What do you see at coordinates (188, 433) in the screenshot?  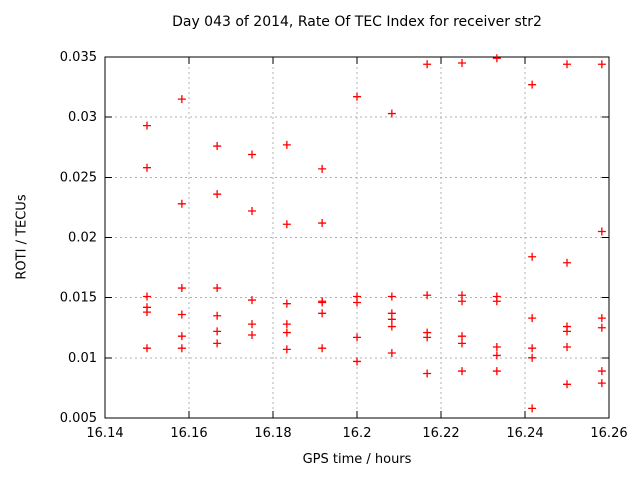 I see `x-tick-label: 16.16` at bounding box center [188, 433].